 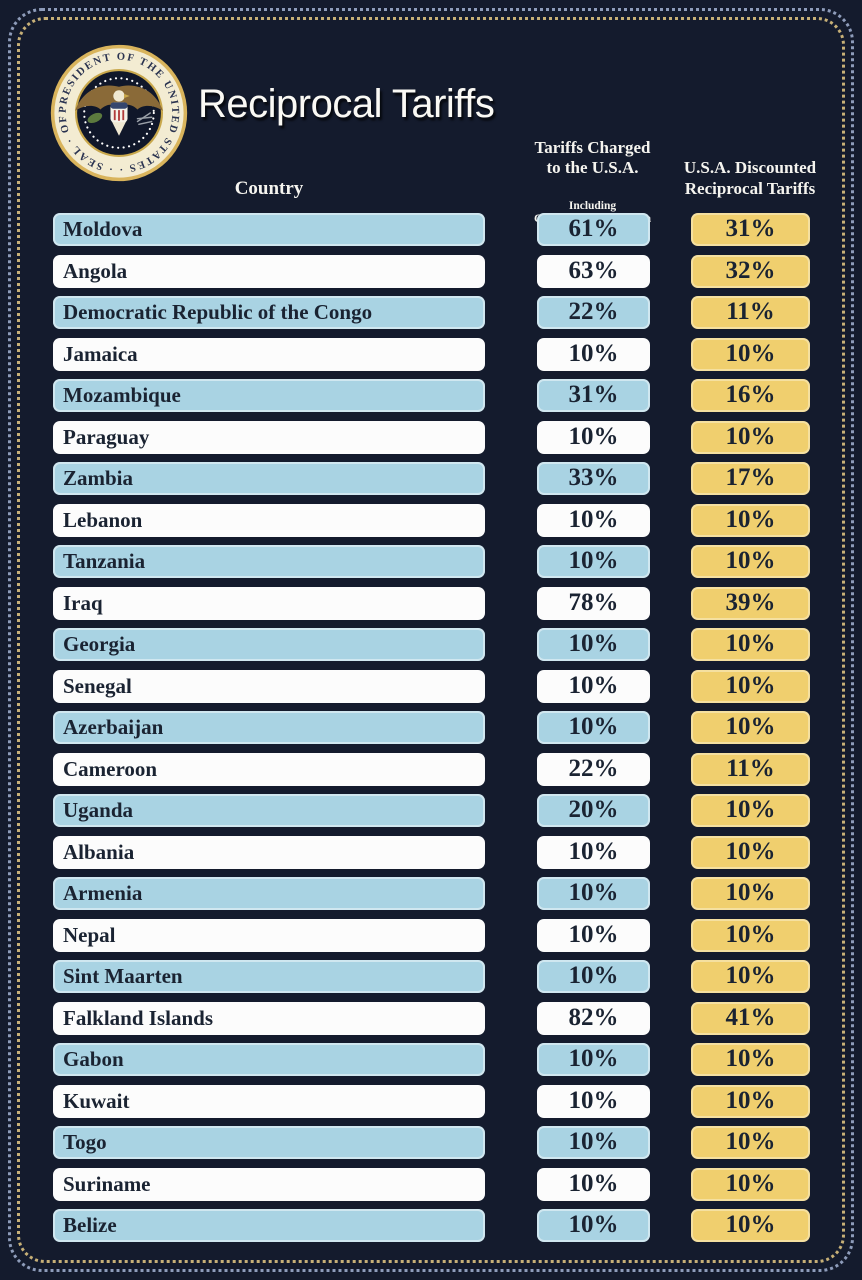 I want to click on table-row: Uganda 20% 10%, so click(x=431, y=810).